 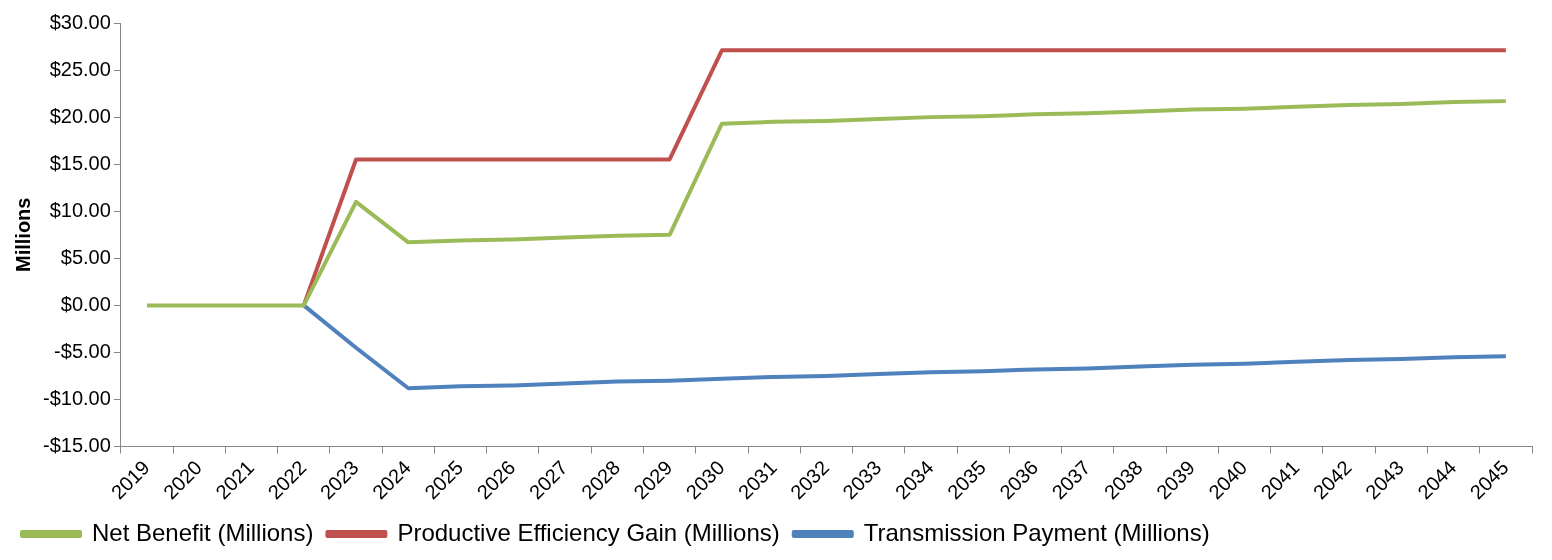 I want to click on y-tick-label: $30.00, so click(x=80, y=21).